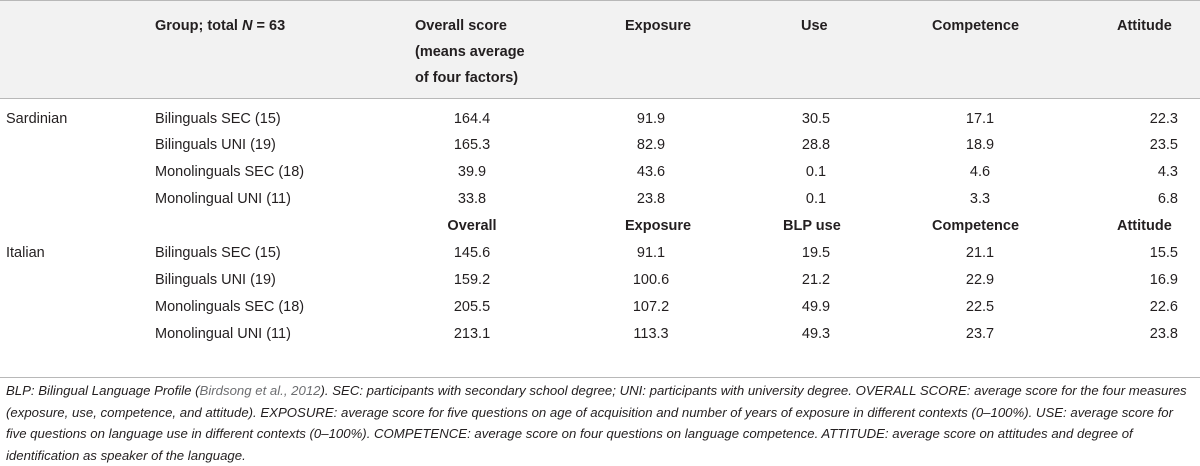 The image size is (1200, 466). I want to click on exposure-cell: 43.6, so click(651, 172).